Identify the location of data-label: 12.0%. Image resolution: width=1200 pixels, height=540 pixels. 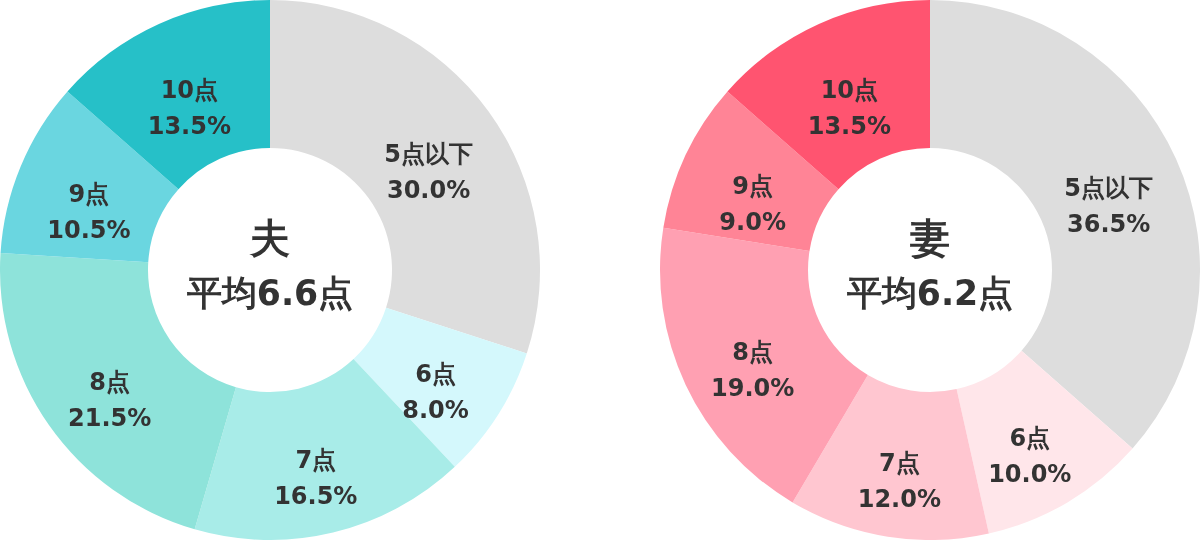
(899, 498).